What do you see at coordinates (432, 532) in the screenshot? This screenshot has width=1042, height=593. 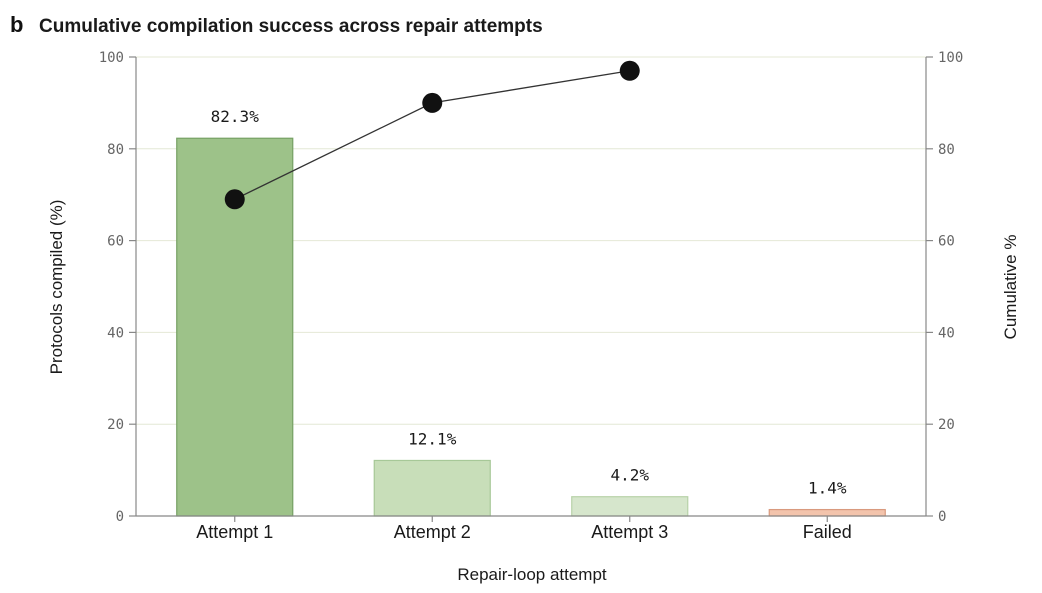 I see `x-tick-label: Attempt 2` at bounding box center [432, 532].